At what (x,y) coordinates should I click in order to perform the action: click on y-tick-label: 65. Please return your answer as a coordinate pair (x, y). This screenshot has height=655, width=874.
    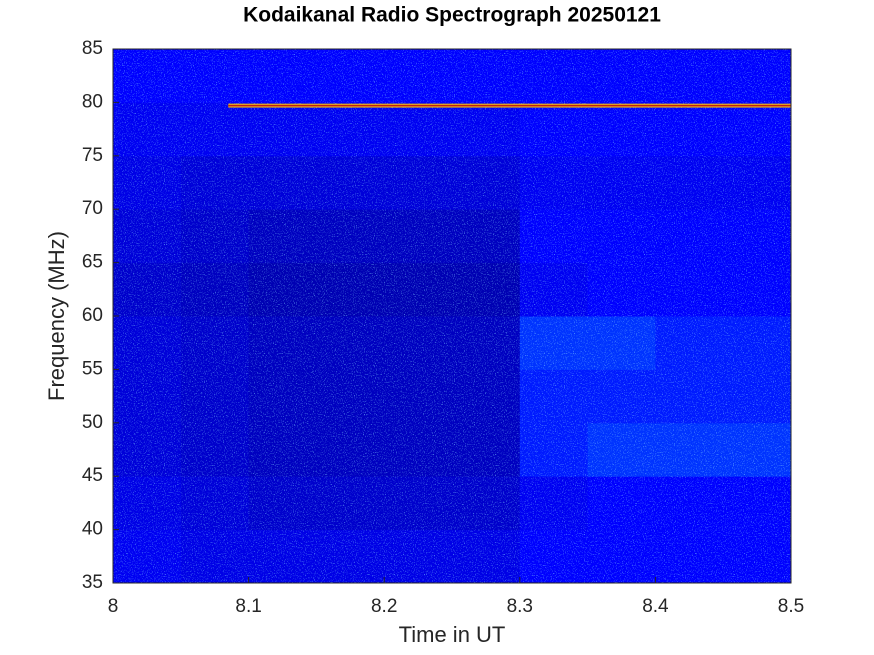
    Looking at the image, I should click on (92, 262).